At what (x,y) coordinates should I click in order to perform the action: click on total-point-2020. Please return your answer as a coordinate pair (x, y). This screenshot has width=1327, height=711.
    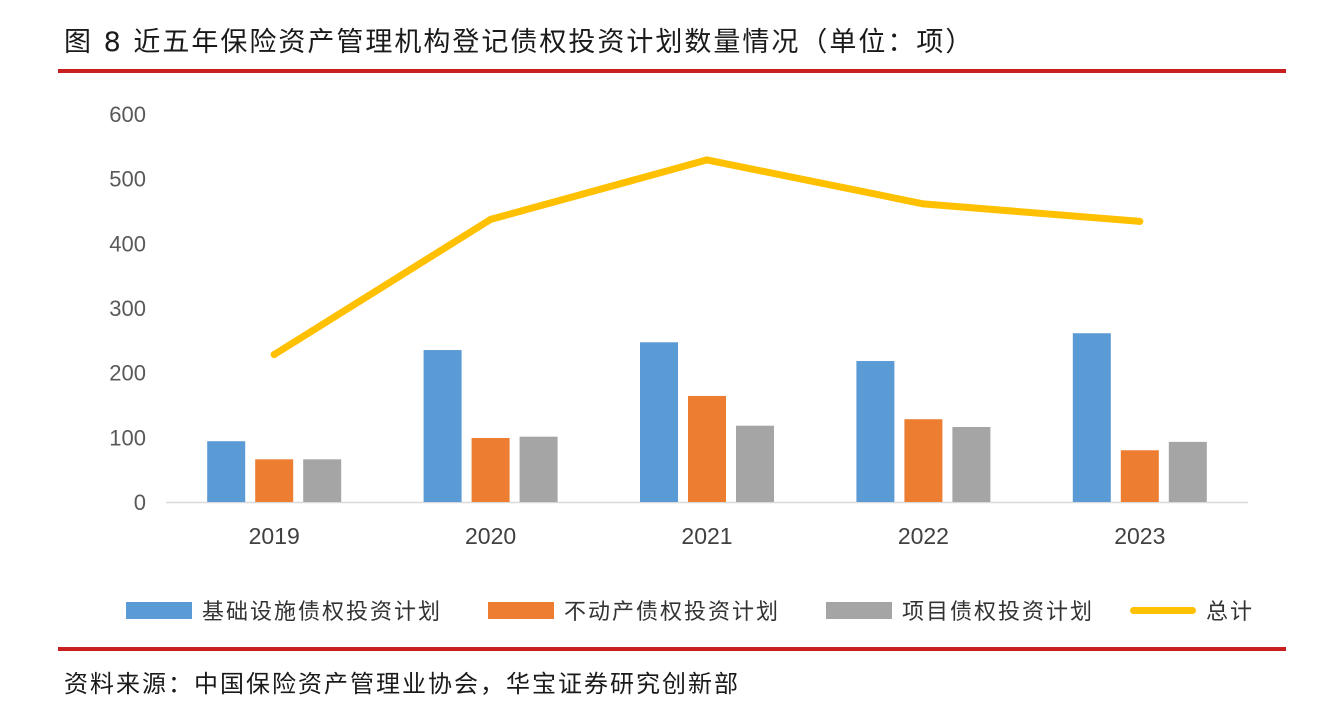
    Looking at the image, I should click on (491, 219).